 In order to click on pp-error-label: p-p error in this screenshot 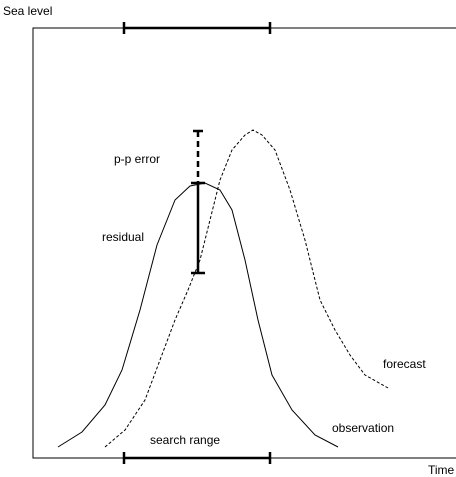, I will do `click(137, 159)`.